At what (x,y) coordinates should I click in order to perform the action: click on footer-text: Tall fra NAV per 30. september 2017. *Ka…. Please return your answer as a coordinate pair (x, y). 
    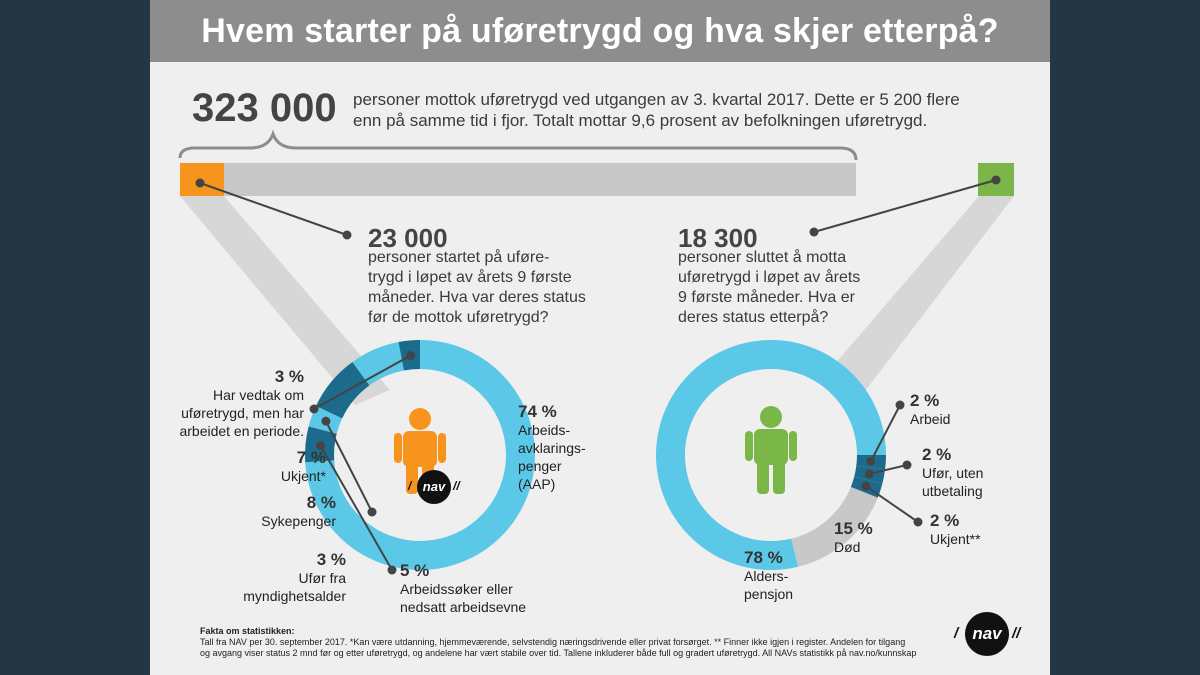
    Looking at the image, I should click on (580, 648).